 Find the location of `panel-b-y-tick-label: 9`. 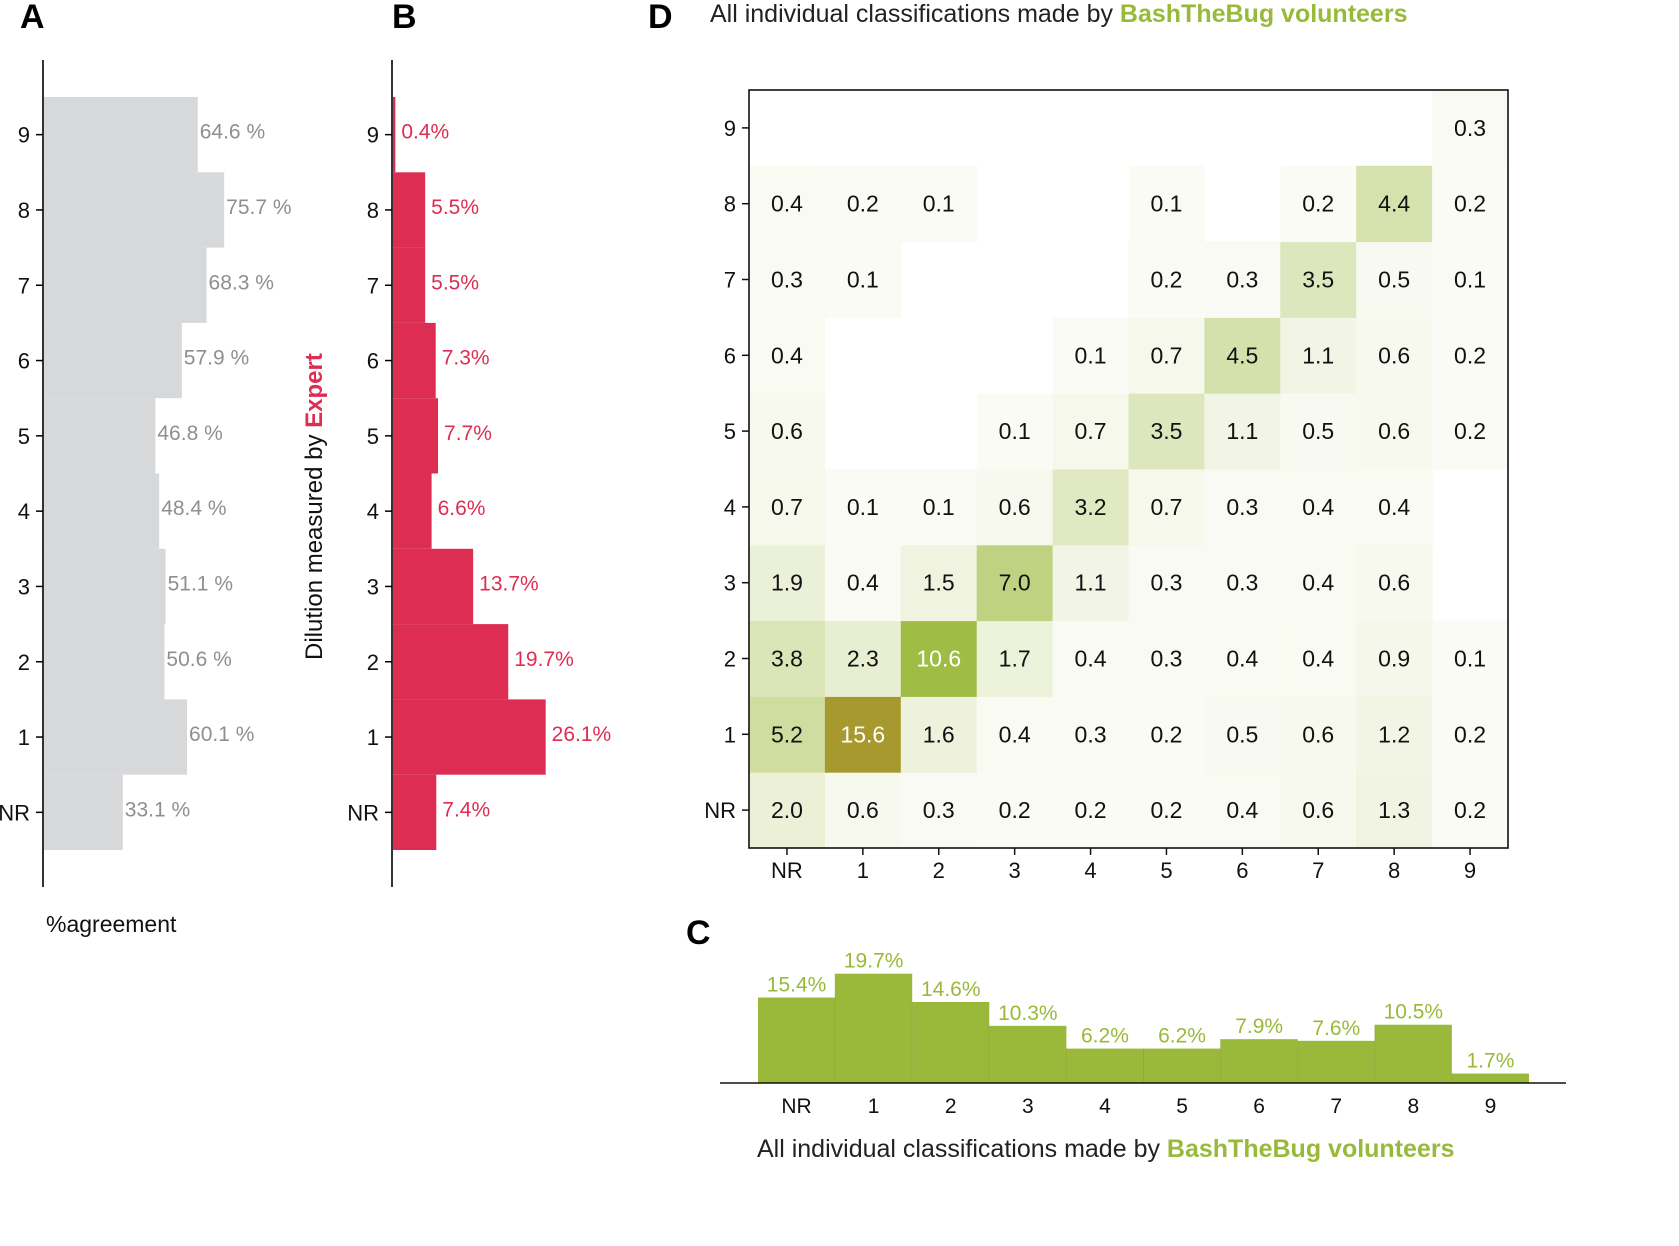

panel-b-y-tick-label: 9 is located at coordinates (373, 135).